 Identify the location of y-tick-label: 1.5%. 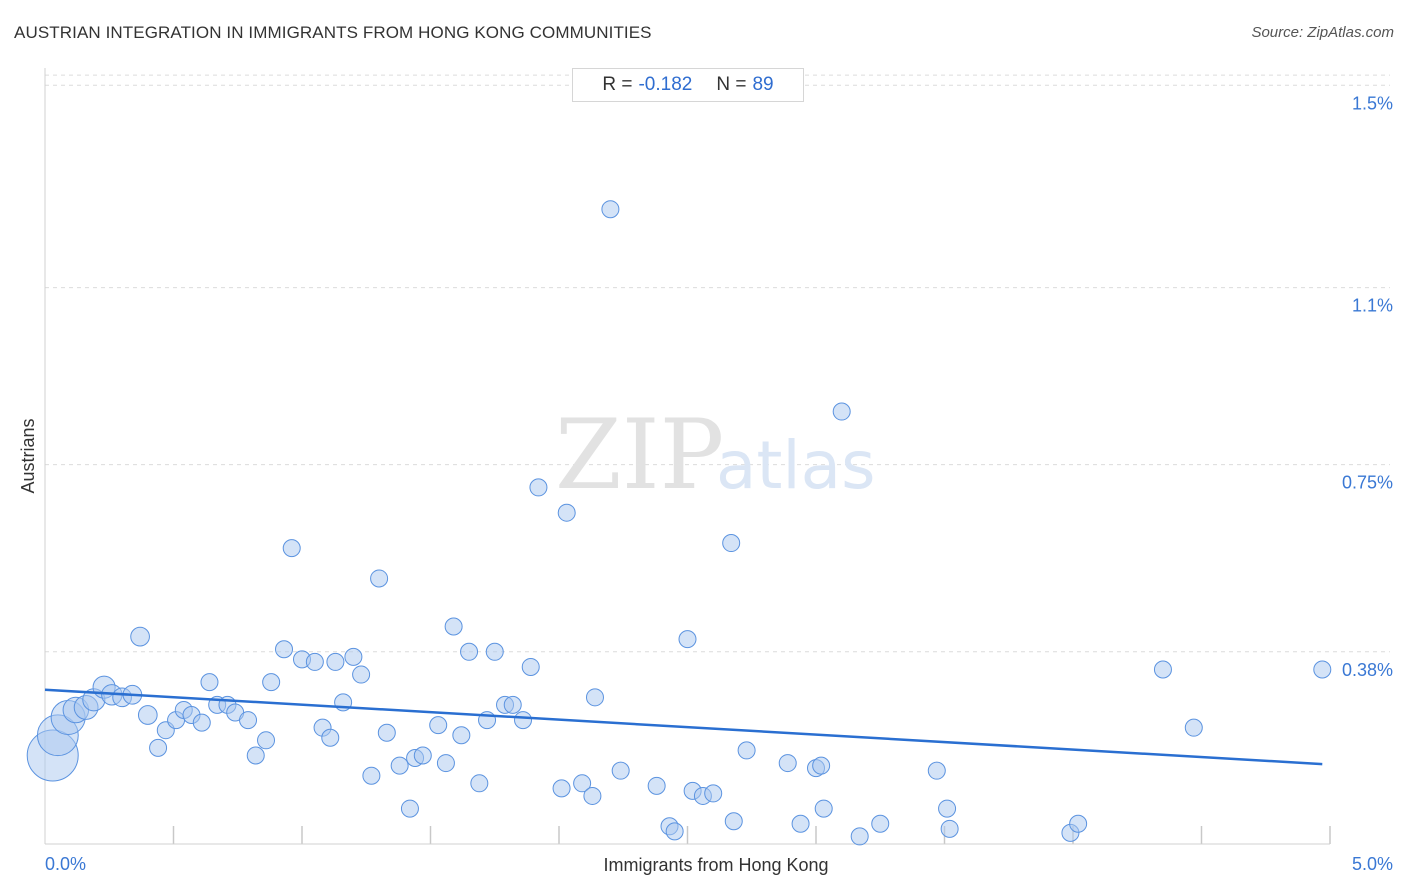
(1372, 103).